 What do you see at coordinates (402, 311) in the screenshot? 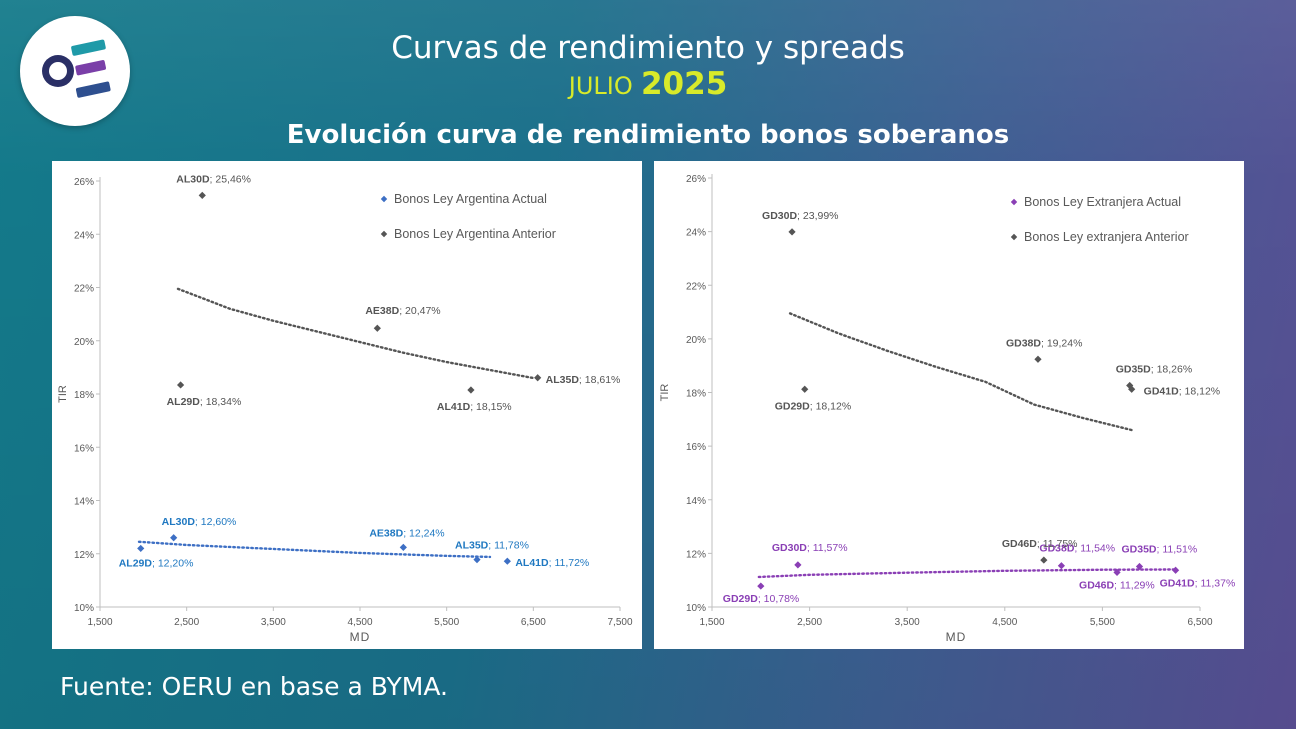
I see `data-label-ae38d: AE38D; 20,47%` at bounding box center [402, 311].